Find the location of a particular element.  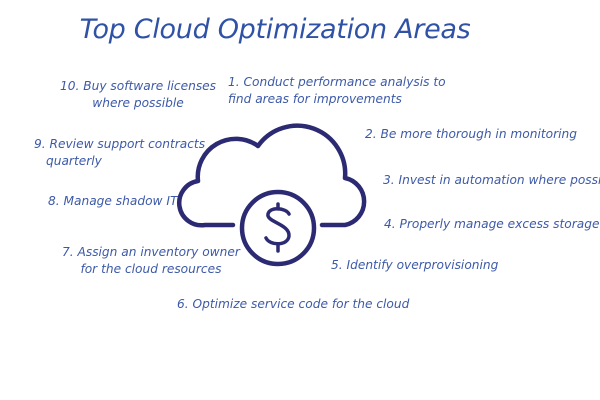

item-9: 9. Review support contracts quarterly is located at coordinates (119, 153).